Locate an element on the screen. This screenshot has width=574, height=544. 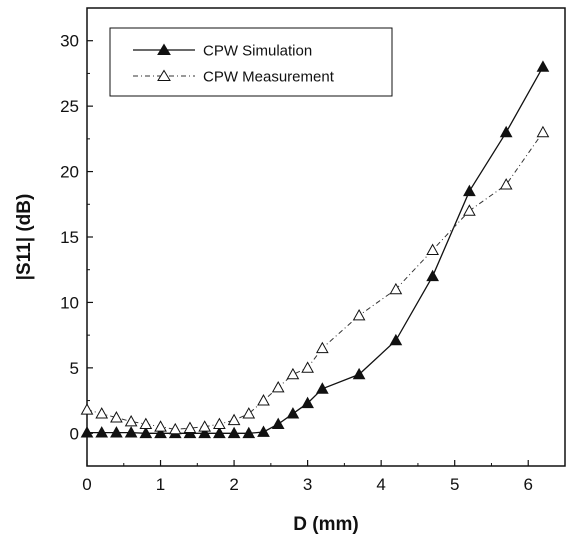
legend: CPW Simulation CPW Measurement is located at coordinates (251, 62).